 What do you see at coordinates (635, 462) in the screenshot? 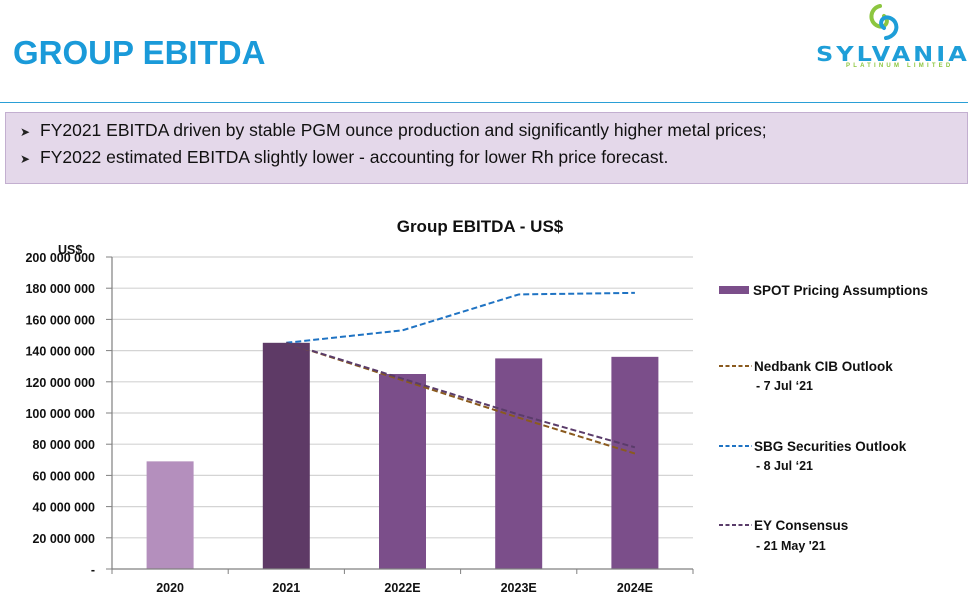
I see `bar-2024E` at bounding box center [635, 462].